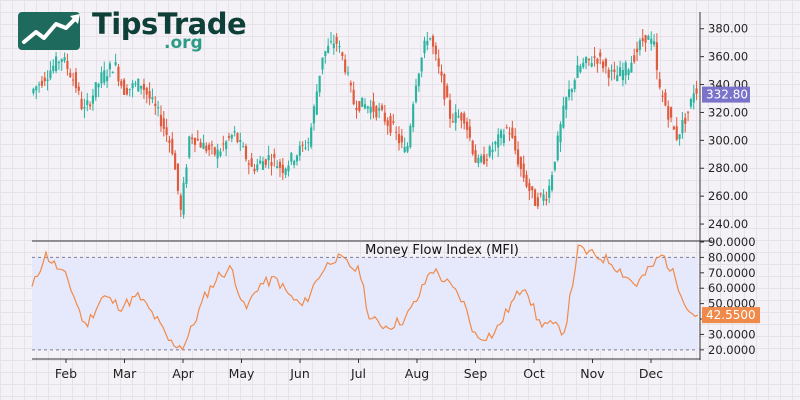 This screenshot has height=400, width=800. Describe the element at coordinates (592, 373) in the screenshot. I see `month-tick-label: Nov` at that location.